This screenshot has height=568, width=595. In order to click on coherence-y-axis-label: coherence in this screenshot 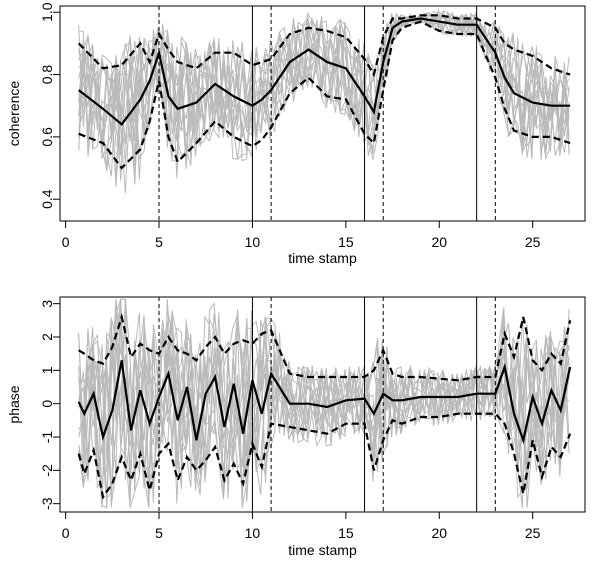, I will do `click(14, 114)`.